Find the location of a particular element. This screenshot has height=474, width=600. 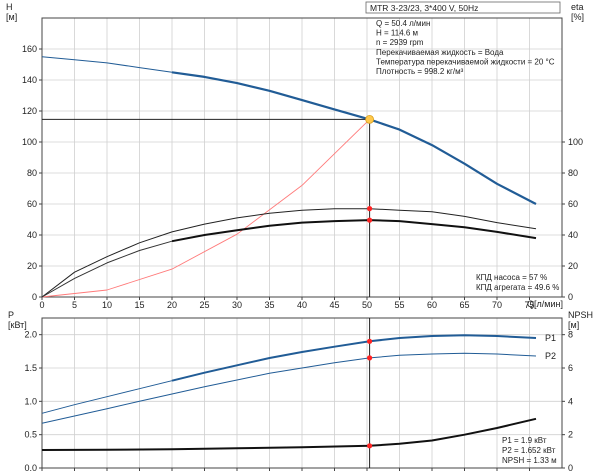

bottom-ylabel-symbol: P is located at coordinates (11, 315).